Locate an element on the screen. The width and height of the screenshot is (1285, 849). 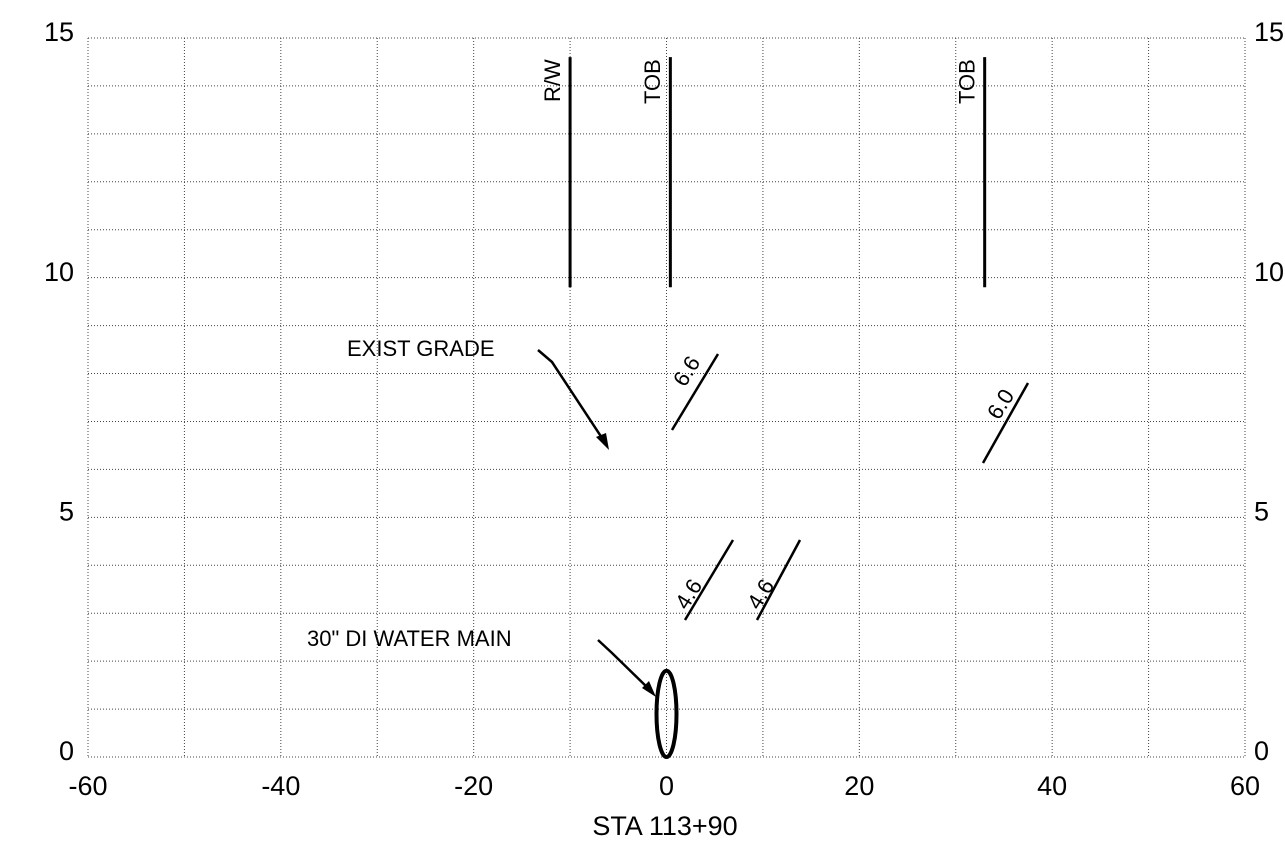
y-tick-label: 10 is located at coordinates (59, 272).